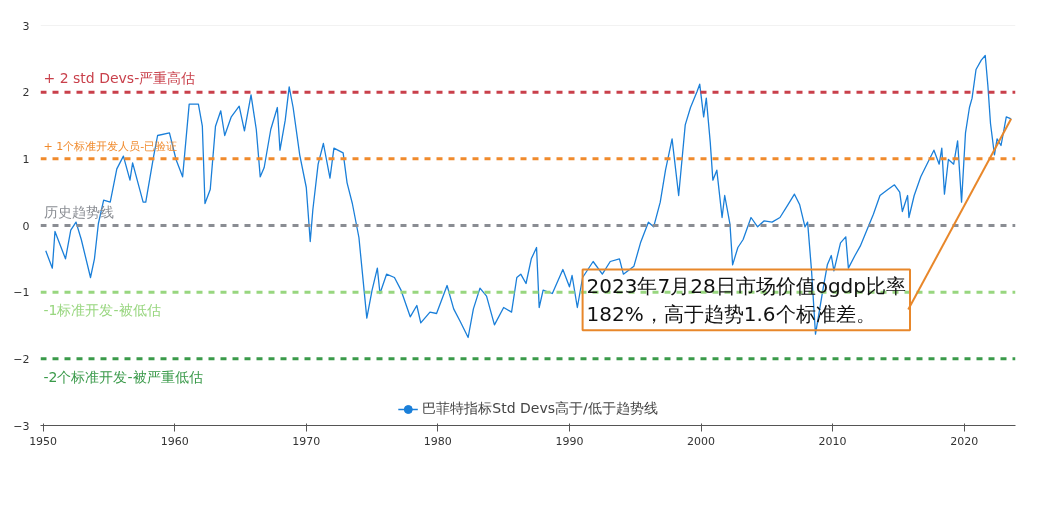  Describe the element at coordinates (123, 376) in the screenshot. I see `ref-line-label: -2个标准开发-被严重低估` at that location.